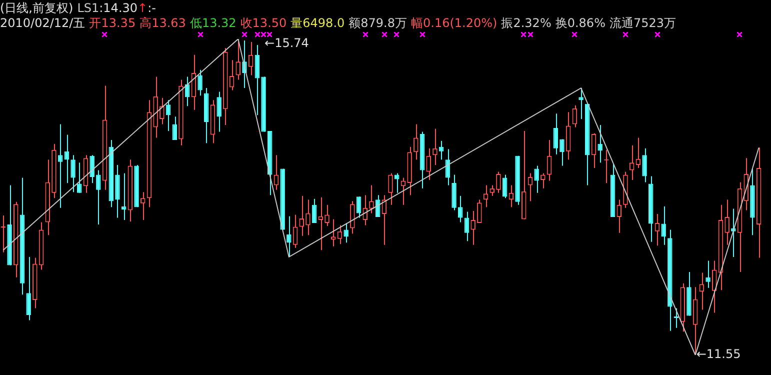 Image resolution: width=771 pixels, height=375 pixels. Describe the element at coordinates (718, 354) in the screenshot. I see `annotation: ←11.55` at that location.